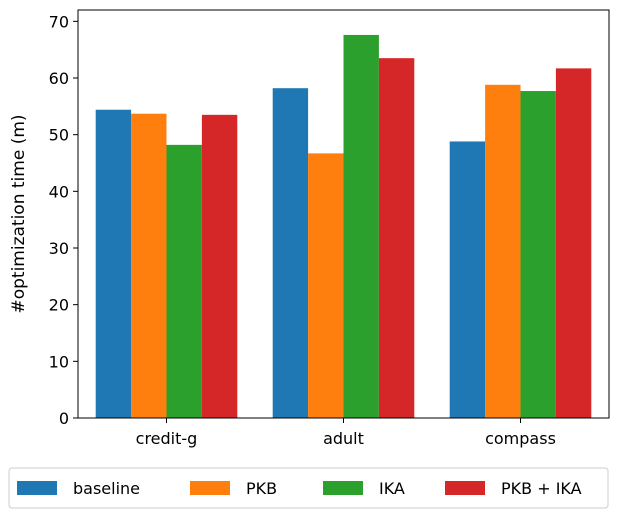 This screenshot has width=618, height=516. I want to click on x-tick-label: adult, so click(343, 438).